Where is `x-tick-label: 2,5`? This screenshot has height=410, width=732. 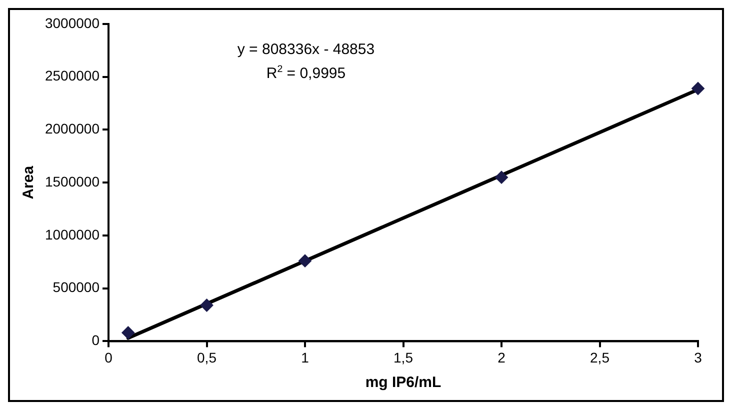 x-tick-label: 2,5 is located at coordinates (600, 357).